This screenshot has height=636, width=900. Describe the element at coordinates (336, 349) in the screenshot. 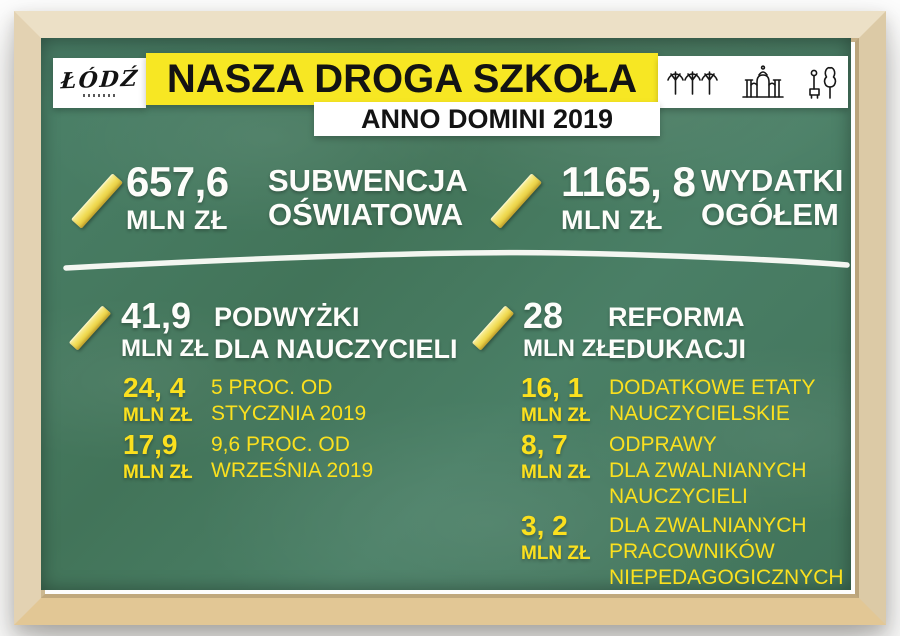

I see `section-label-line: DLA NAUCZYCIELI` at that location.